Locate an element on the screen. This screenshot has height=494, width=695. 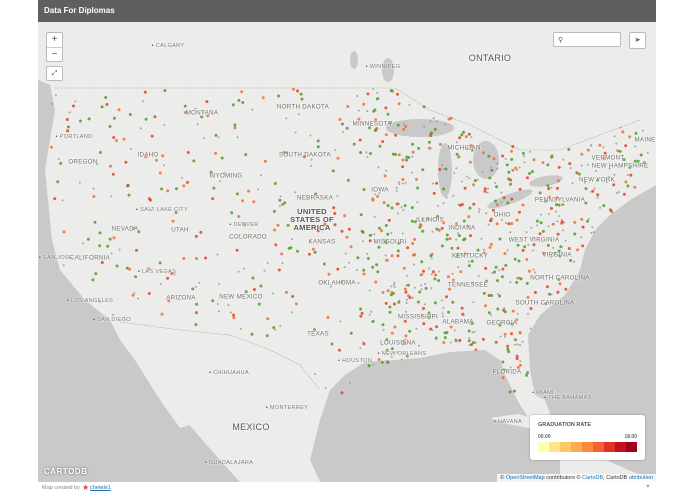
place-label: LOS ANGELES is located at coordinates (90, 301).